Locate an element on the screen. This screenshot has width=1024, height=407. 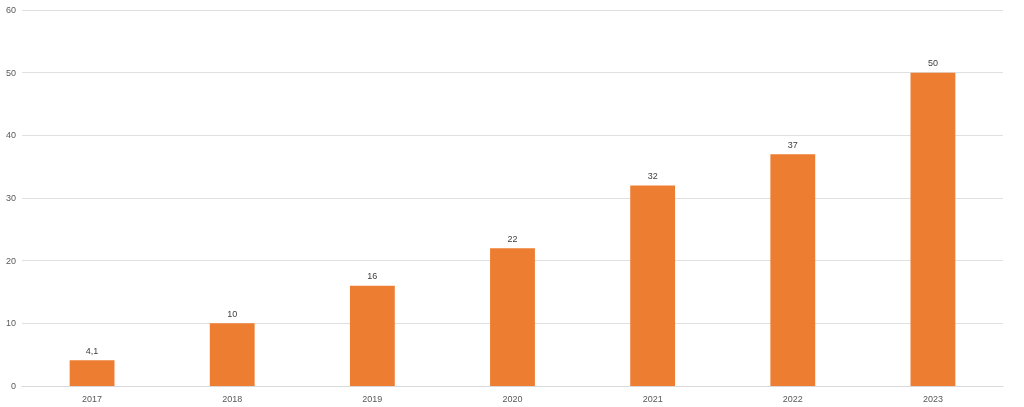
y-tick-label: 40 is located at coordinates (10, 135).